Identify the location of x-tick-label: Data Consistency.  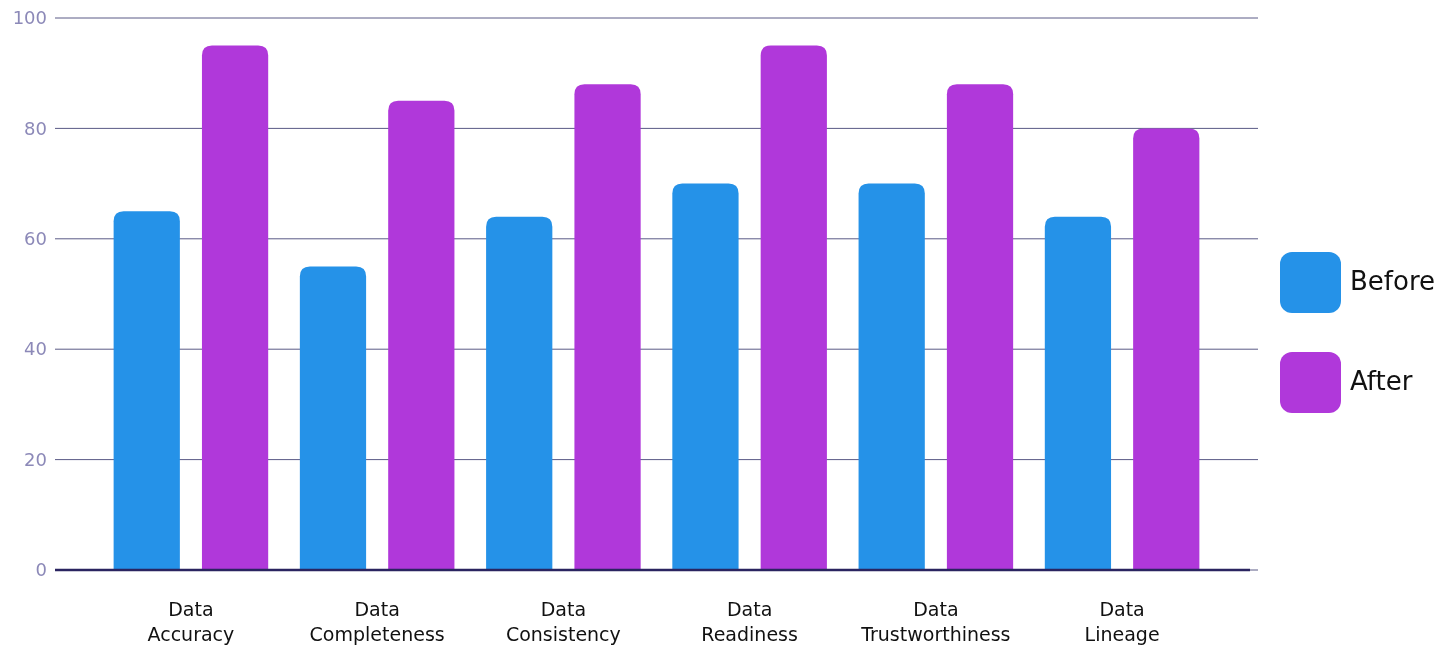
(563, 621).